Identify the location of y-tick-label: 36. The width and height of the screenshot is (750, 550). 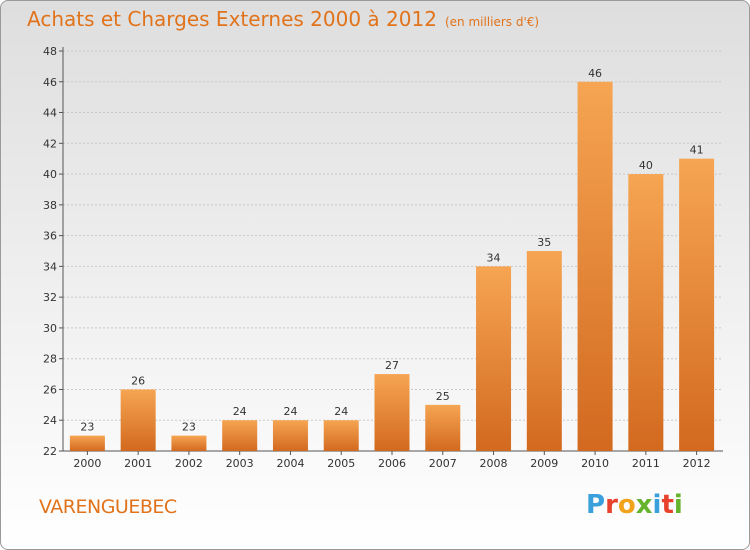
(50, 236).